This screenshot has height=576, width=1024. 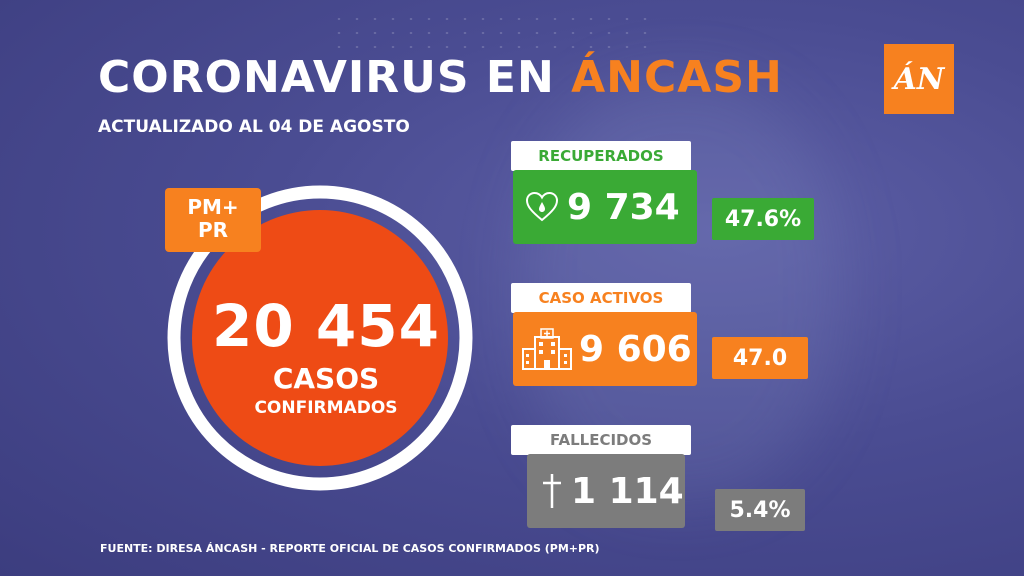 What do you see at coordinates (601, 298) in the screenshot?
I see `active-tag: CASO ACTIVOS` at bounding box center [601, 298].